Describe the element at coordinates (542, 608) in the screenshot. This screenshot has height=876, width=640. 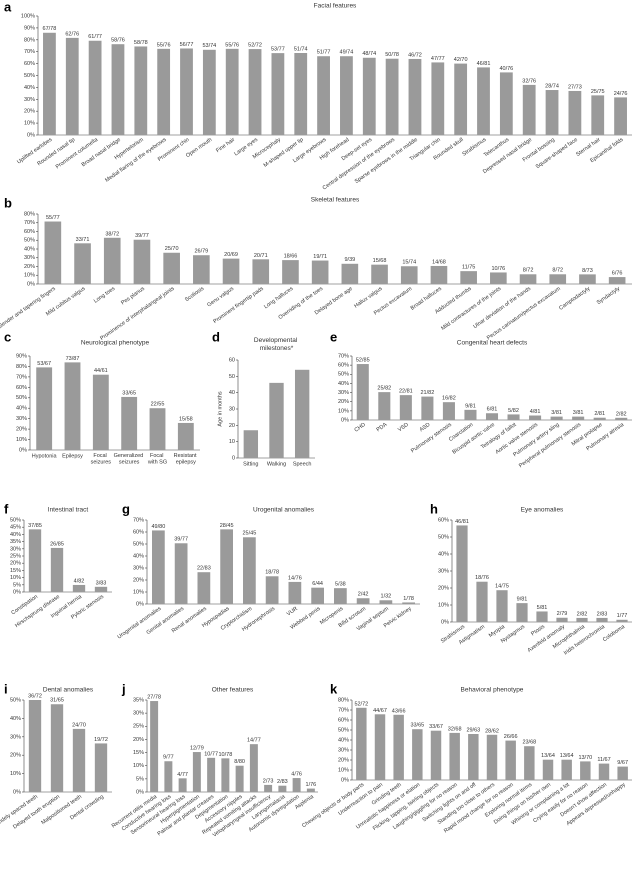
I see `value-label: 5/81` at that location.